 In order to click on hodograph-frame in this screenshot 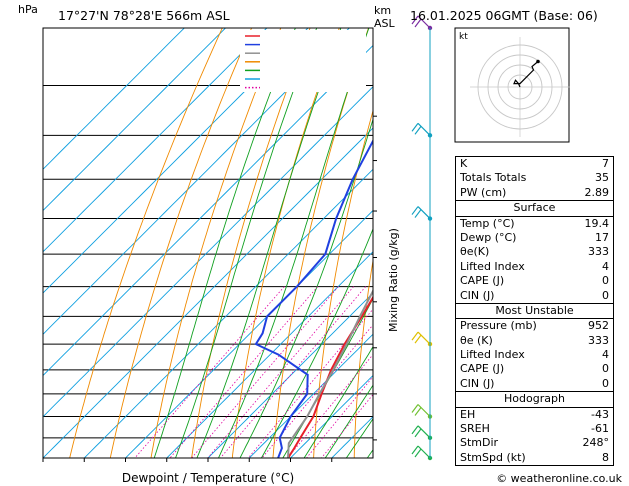, I will do `click(512, 85)`.